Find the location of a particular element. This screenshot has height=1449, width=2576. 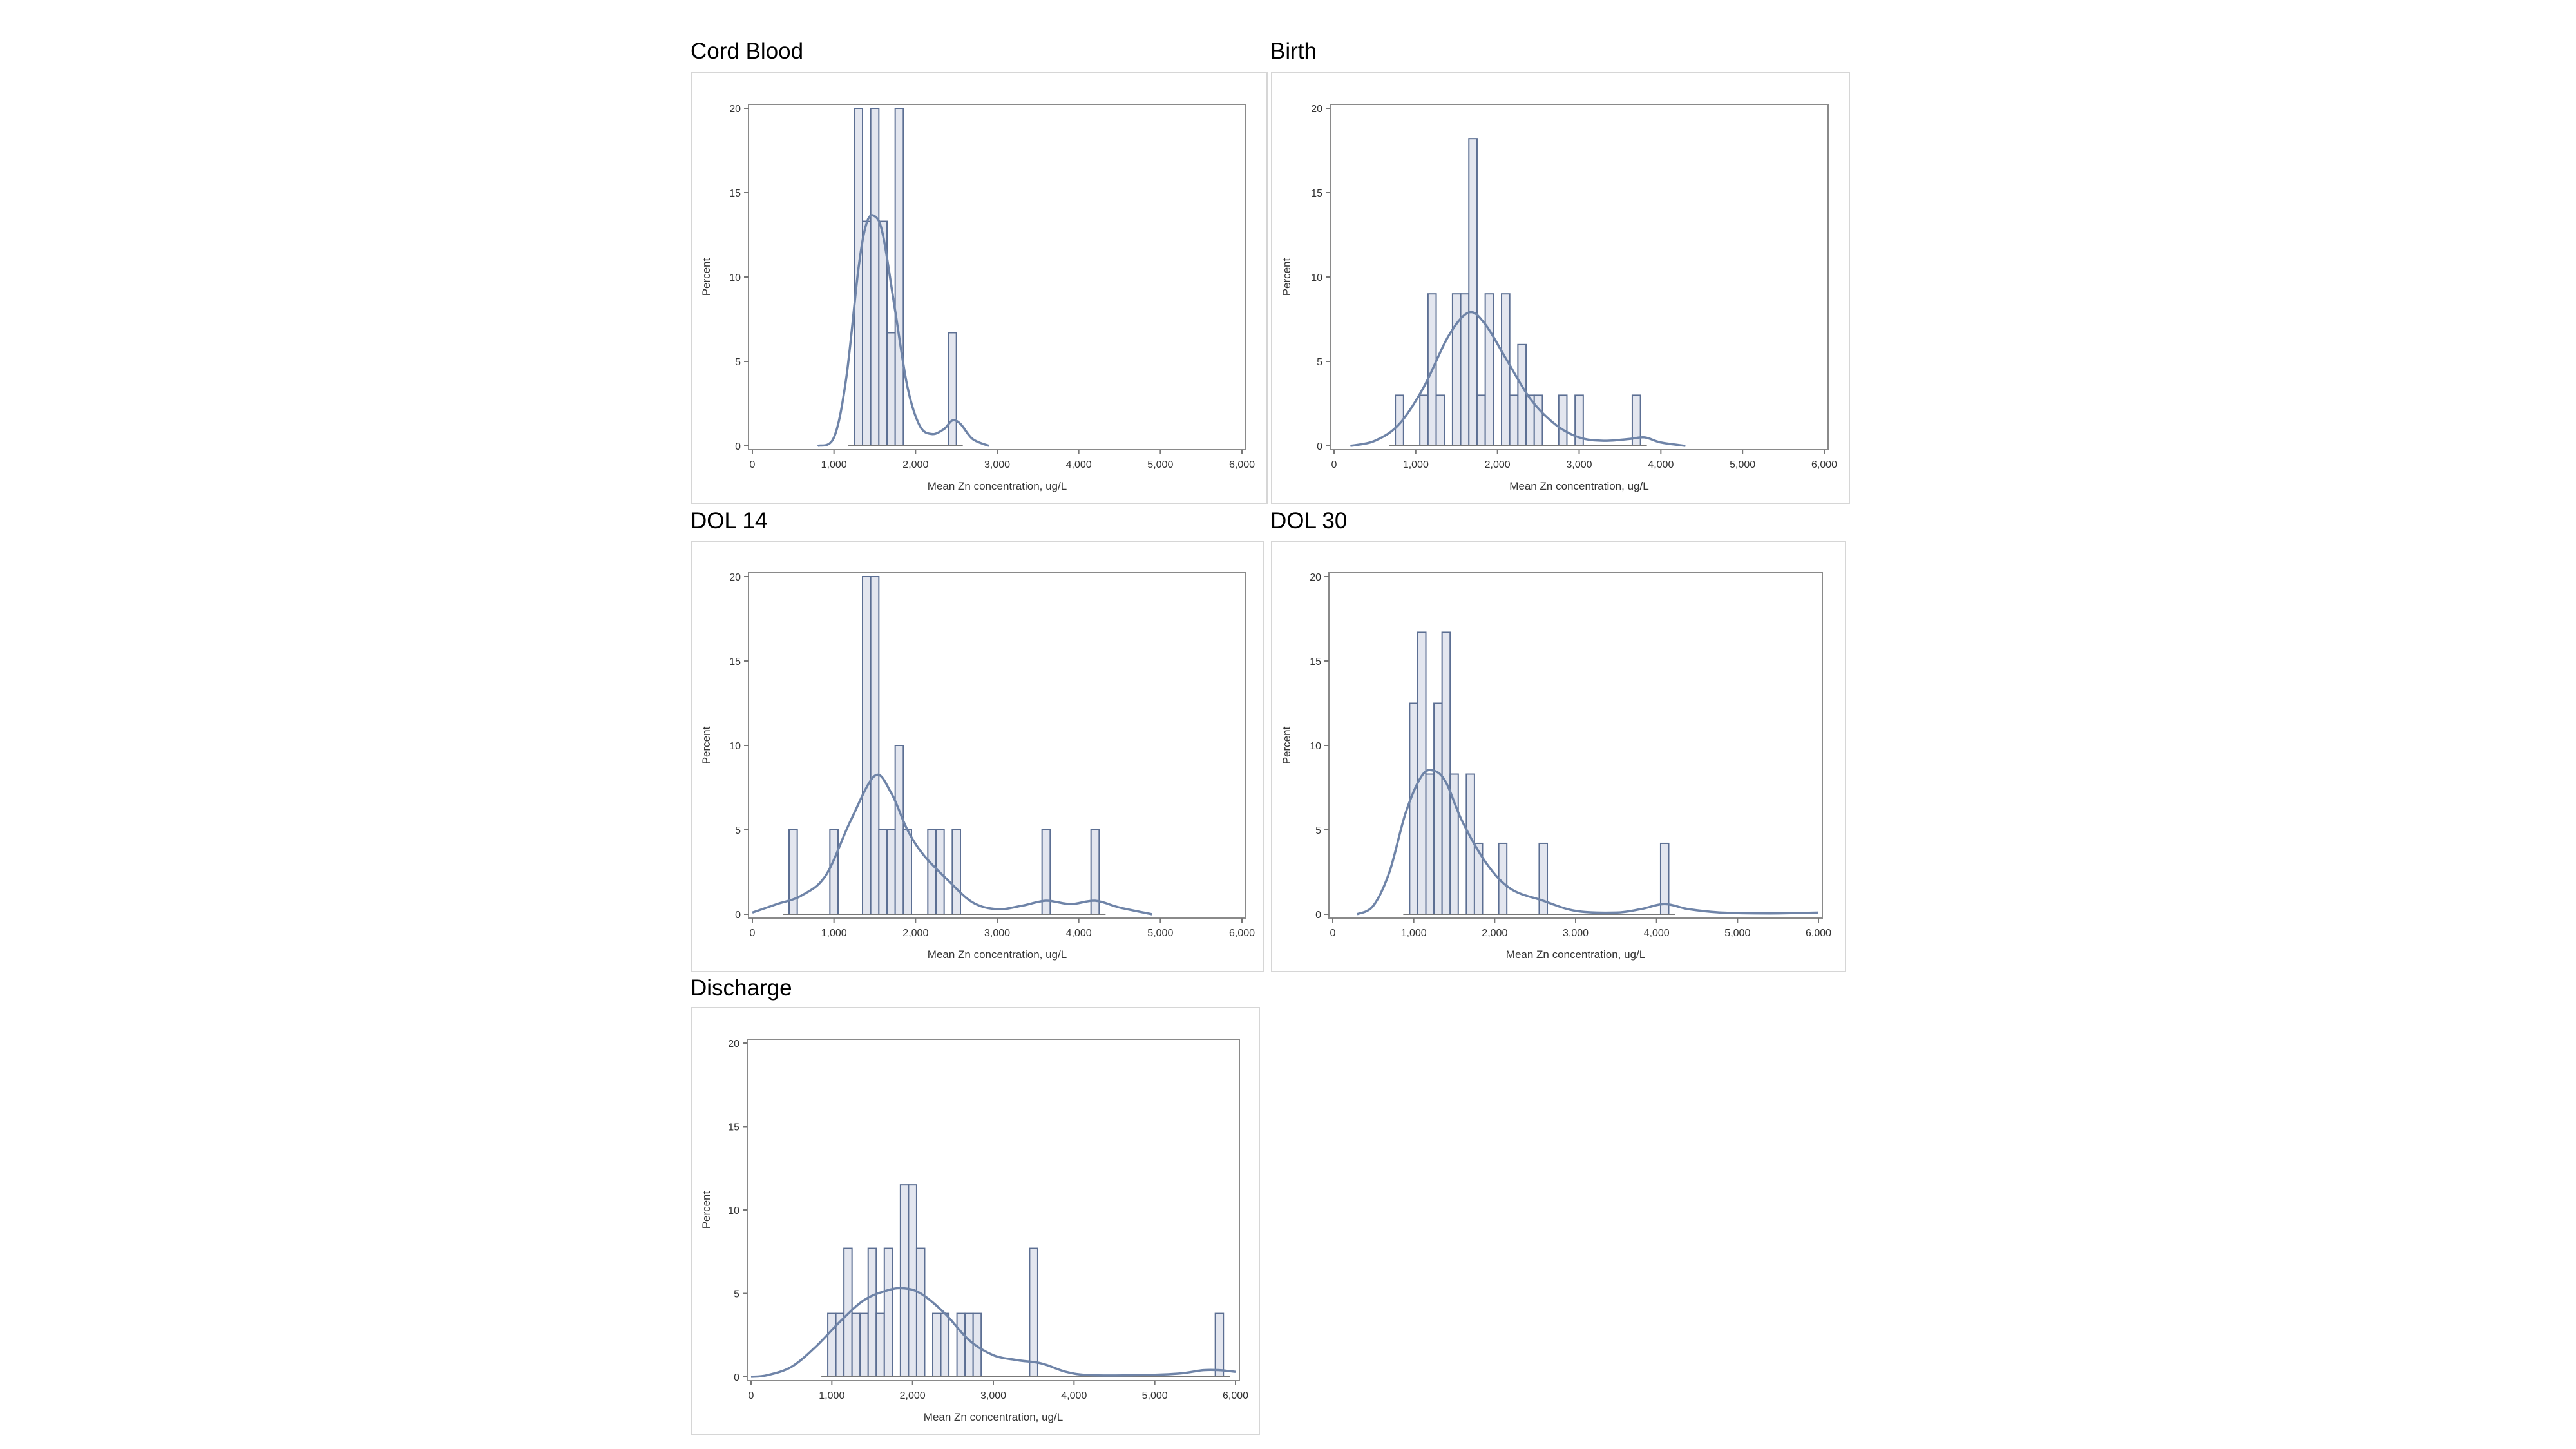

panel-title-cord-blood: Cord Blood is located at coordinates (747, 51).